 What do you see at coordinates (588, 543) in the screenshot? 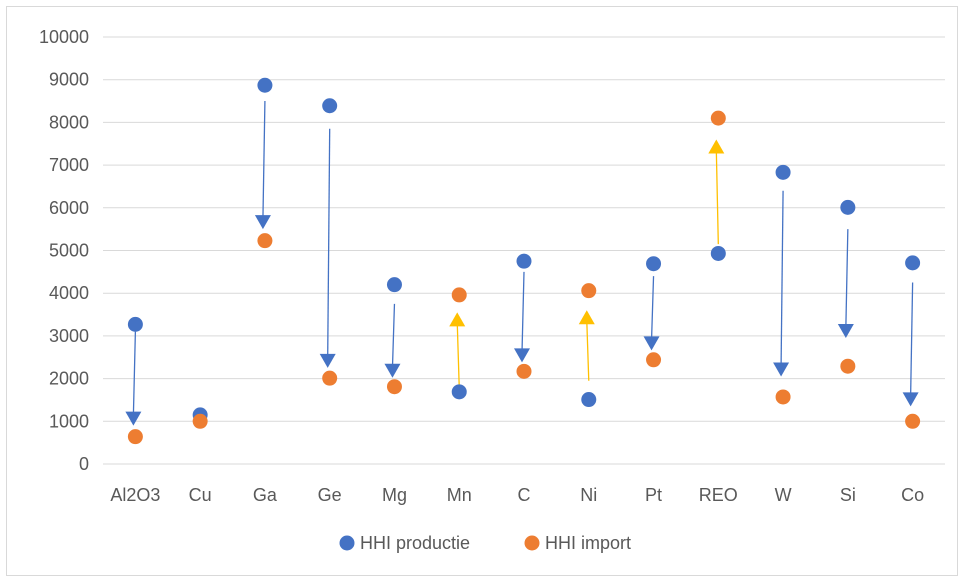
I see `legend-label-import: HHI import` at bounding box center [588, 543].